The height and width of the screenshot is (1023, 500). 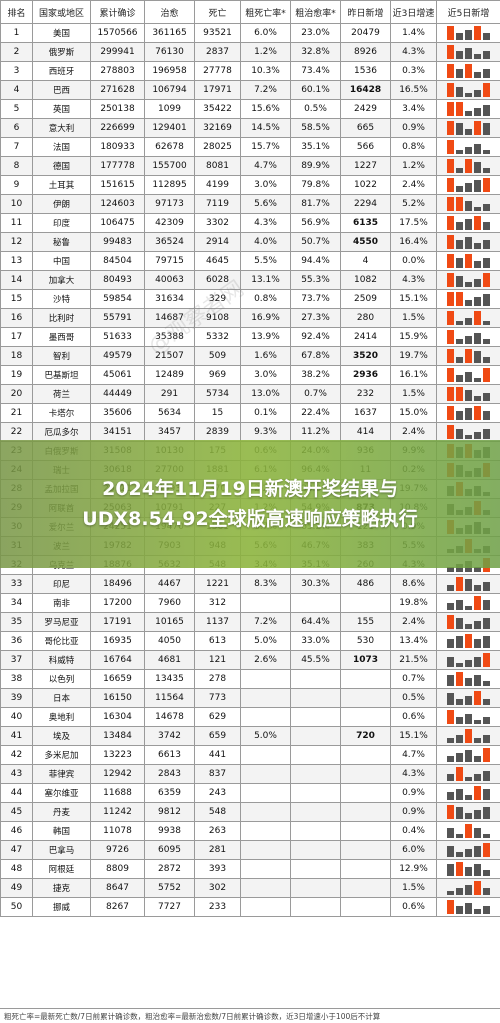 What do you see at coordinates (217, 147) in the screenshot?
I see `cell-dead: 28025` at bounding box center [217, 147].